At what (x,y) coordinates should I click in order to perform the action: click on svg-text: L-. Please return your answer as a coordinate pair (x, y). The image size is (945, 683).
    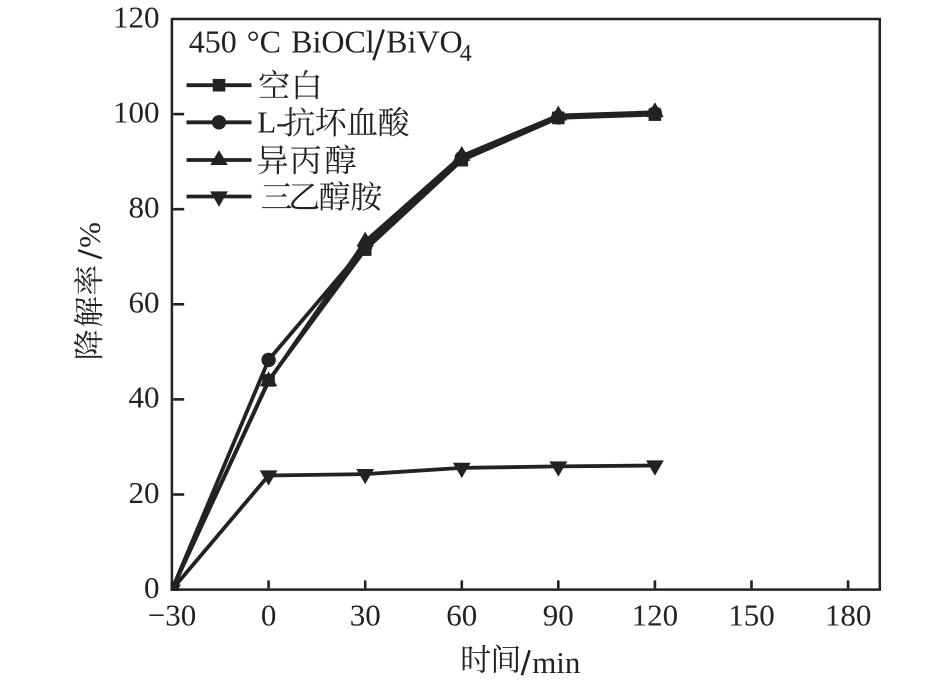
    Looking at the image, I should click on (271, 122).